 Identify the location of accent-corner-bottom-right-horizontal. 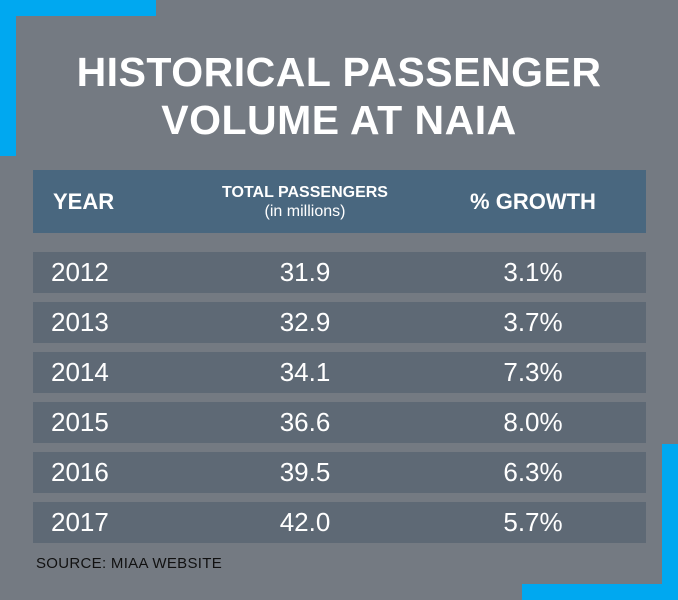
(600, 592).